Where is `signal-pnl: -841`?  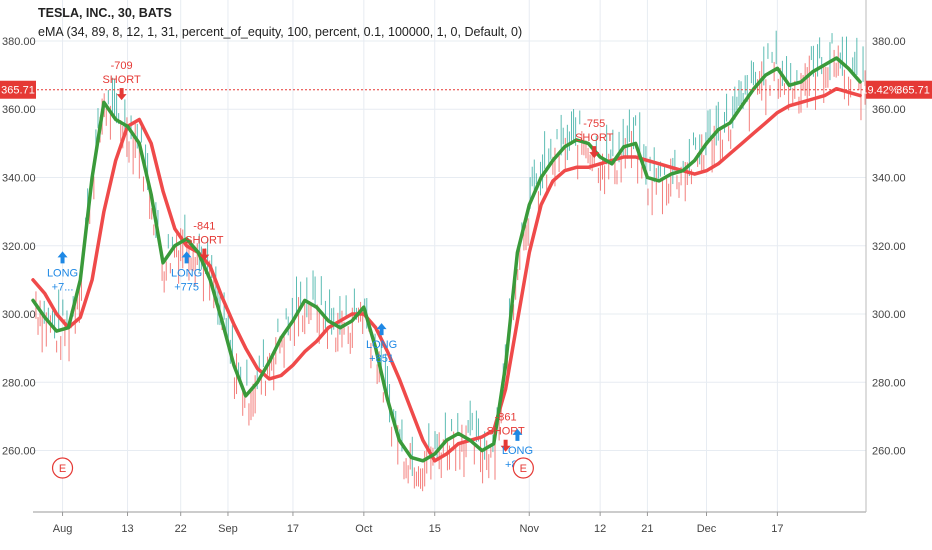 signal-pnl: -841 is located at coordinates (204, 227).